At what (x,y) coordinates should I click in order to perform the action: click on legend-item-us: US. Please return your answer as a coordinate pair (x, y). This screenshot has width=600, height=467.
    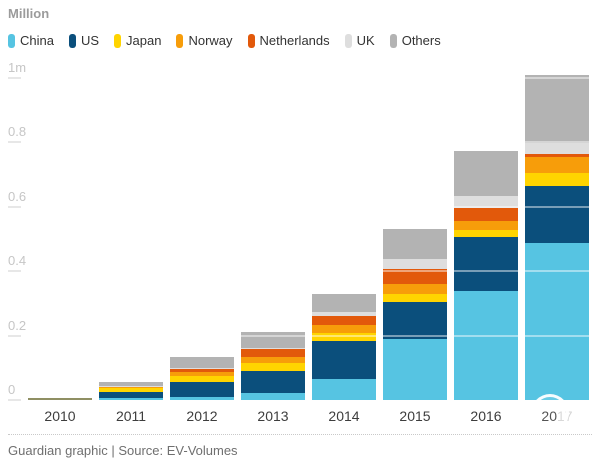
    Looking at the image, I should click on (84, 40).